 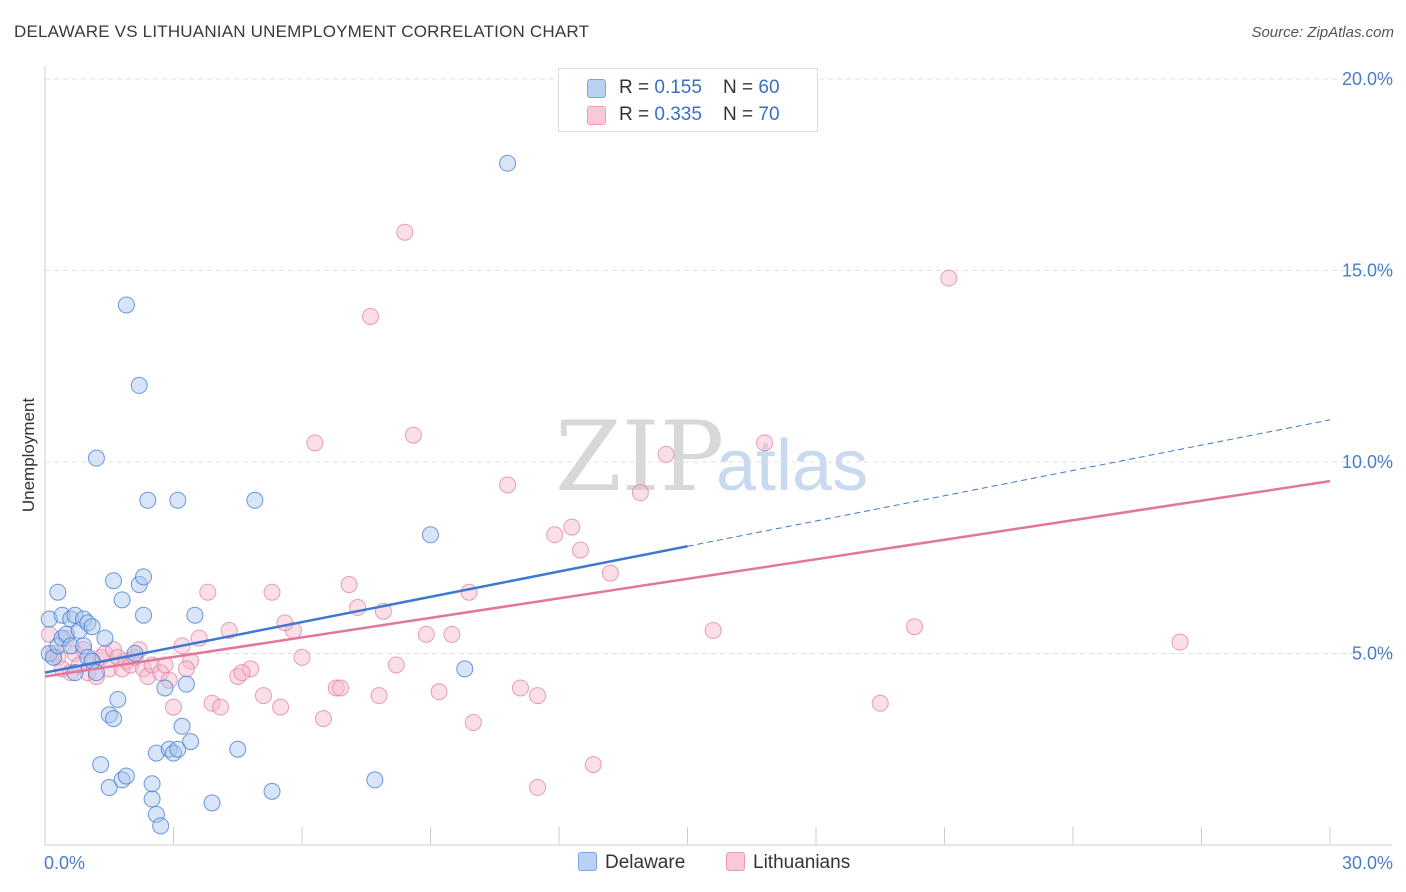 What do you see at coordinates (64, 863) in the screenshot?
I see `x-tick-label: 0.0%` at bounding box center [64, 863].